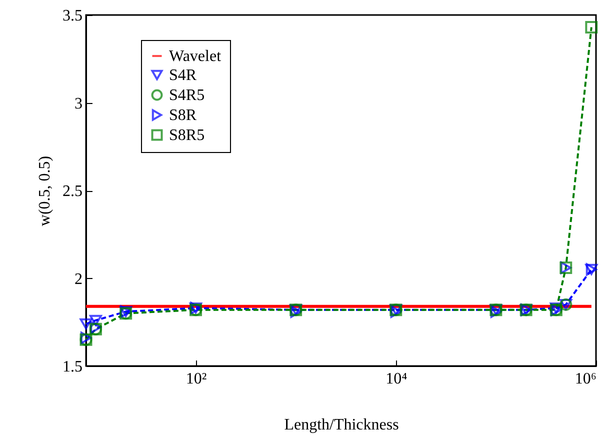 This screenshot has height=441, width=613. I want to click on x-tick-label: 10⁴, so click(397, 379).